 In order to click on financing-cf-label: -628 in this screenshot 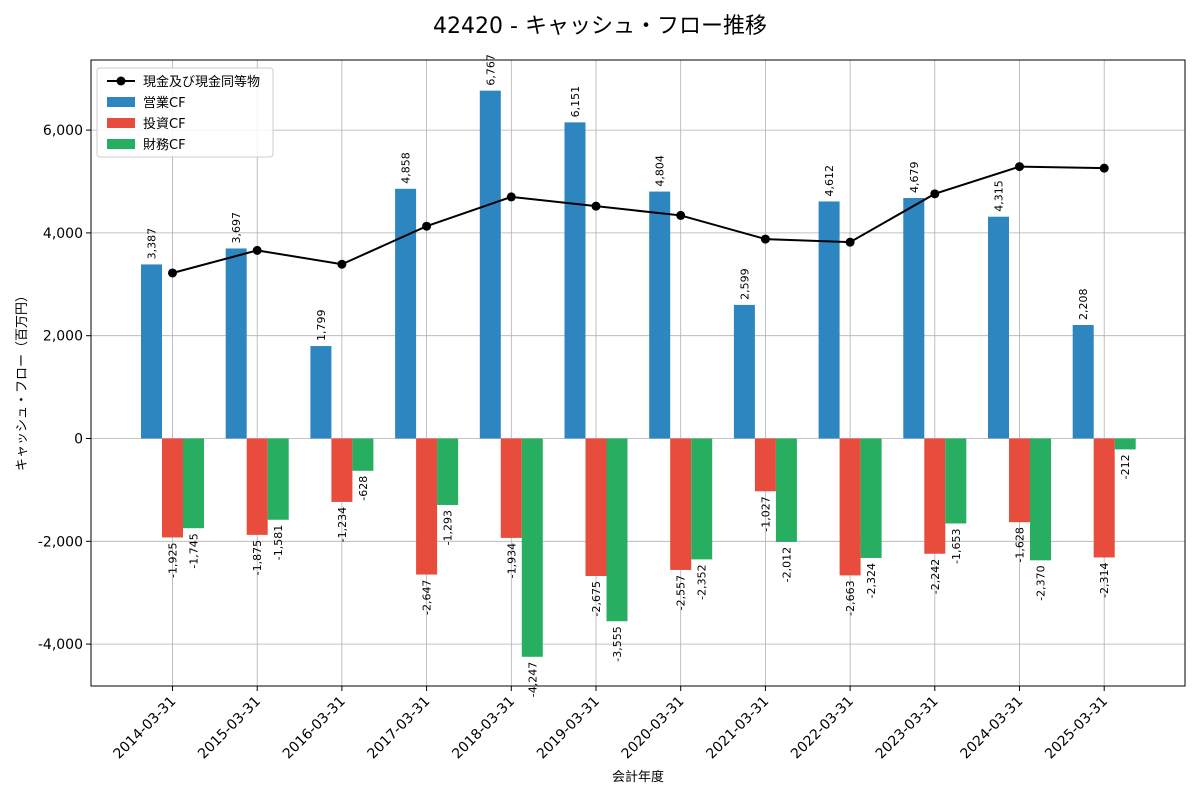, I will do `click(363, 488)`.